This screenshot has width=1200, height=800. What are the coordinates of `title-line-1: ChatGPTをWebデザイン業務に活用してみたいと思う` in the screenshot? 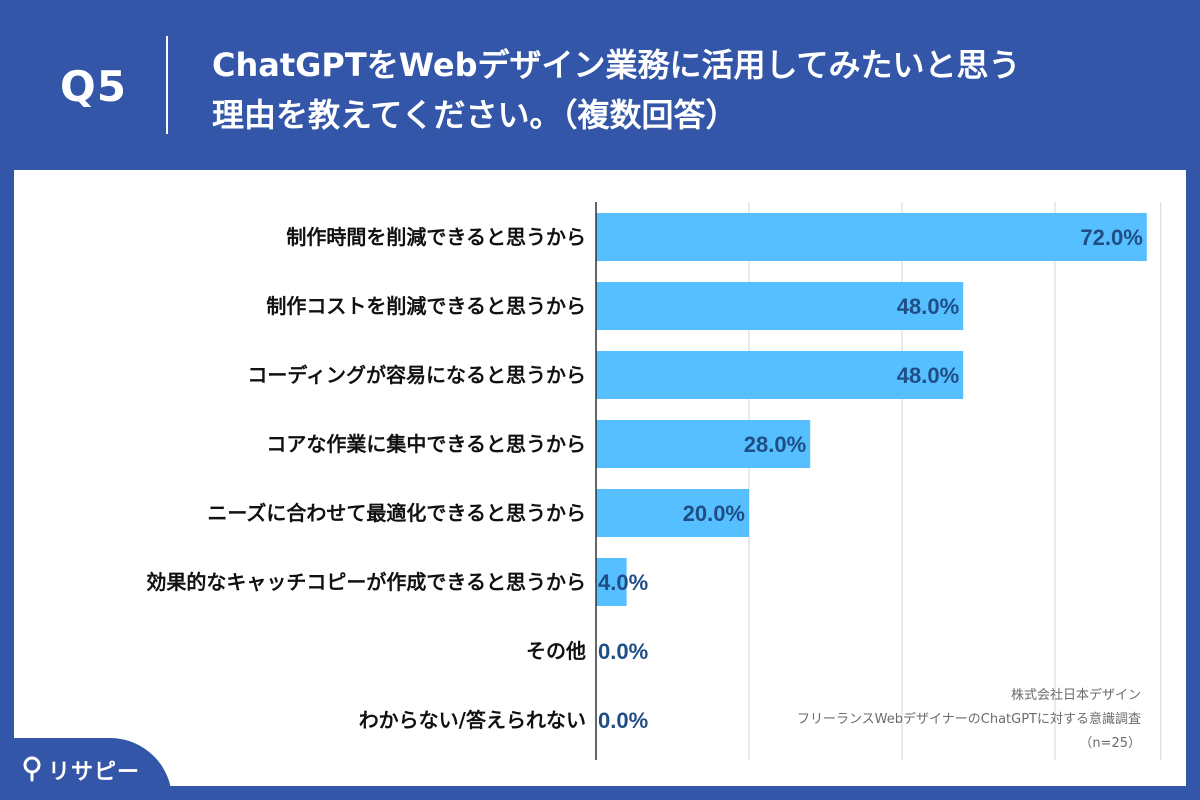 It's located at (616, 65).